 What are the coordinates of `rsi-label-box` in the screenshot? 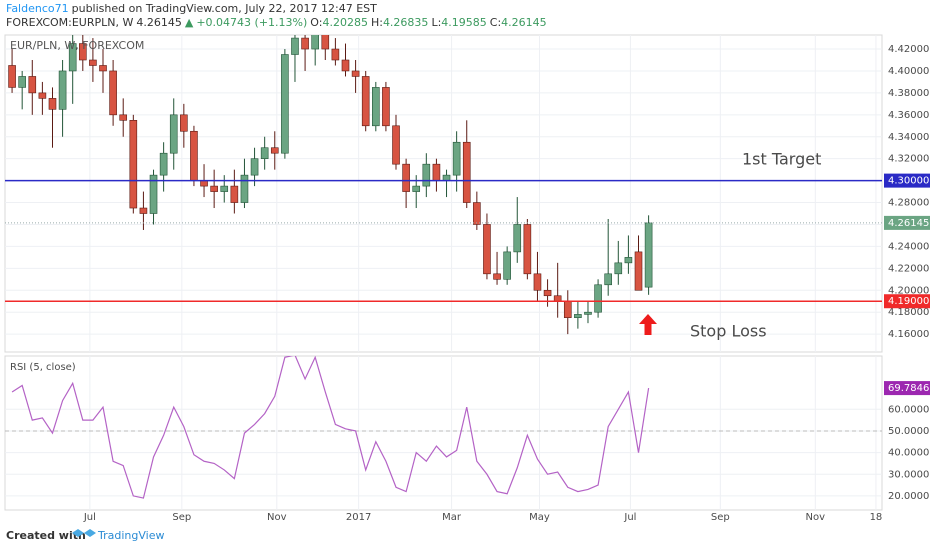 It's located at (907, 388).